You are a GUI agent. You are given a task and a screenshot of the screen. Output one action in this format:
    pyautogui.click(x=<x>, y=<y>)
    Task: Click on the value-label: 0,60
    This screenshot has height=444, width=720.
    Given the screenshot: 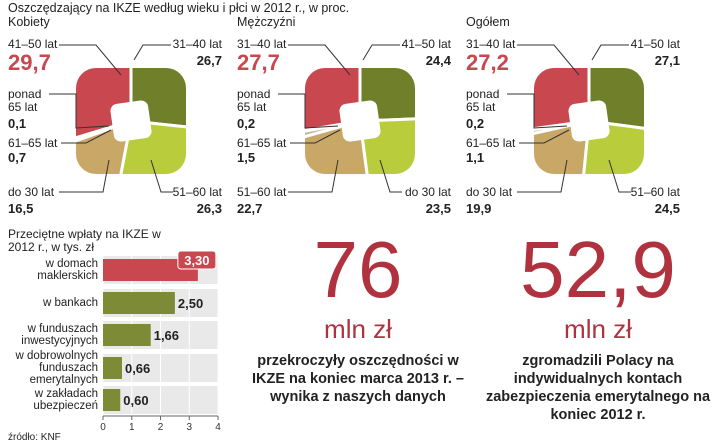 What is the action you would take?
    pyautogui.click(x=135, y=400)
    